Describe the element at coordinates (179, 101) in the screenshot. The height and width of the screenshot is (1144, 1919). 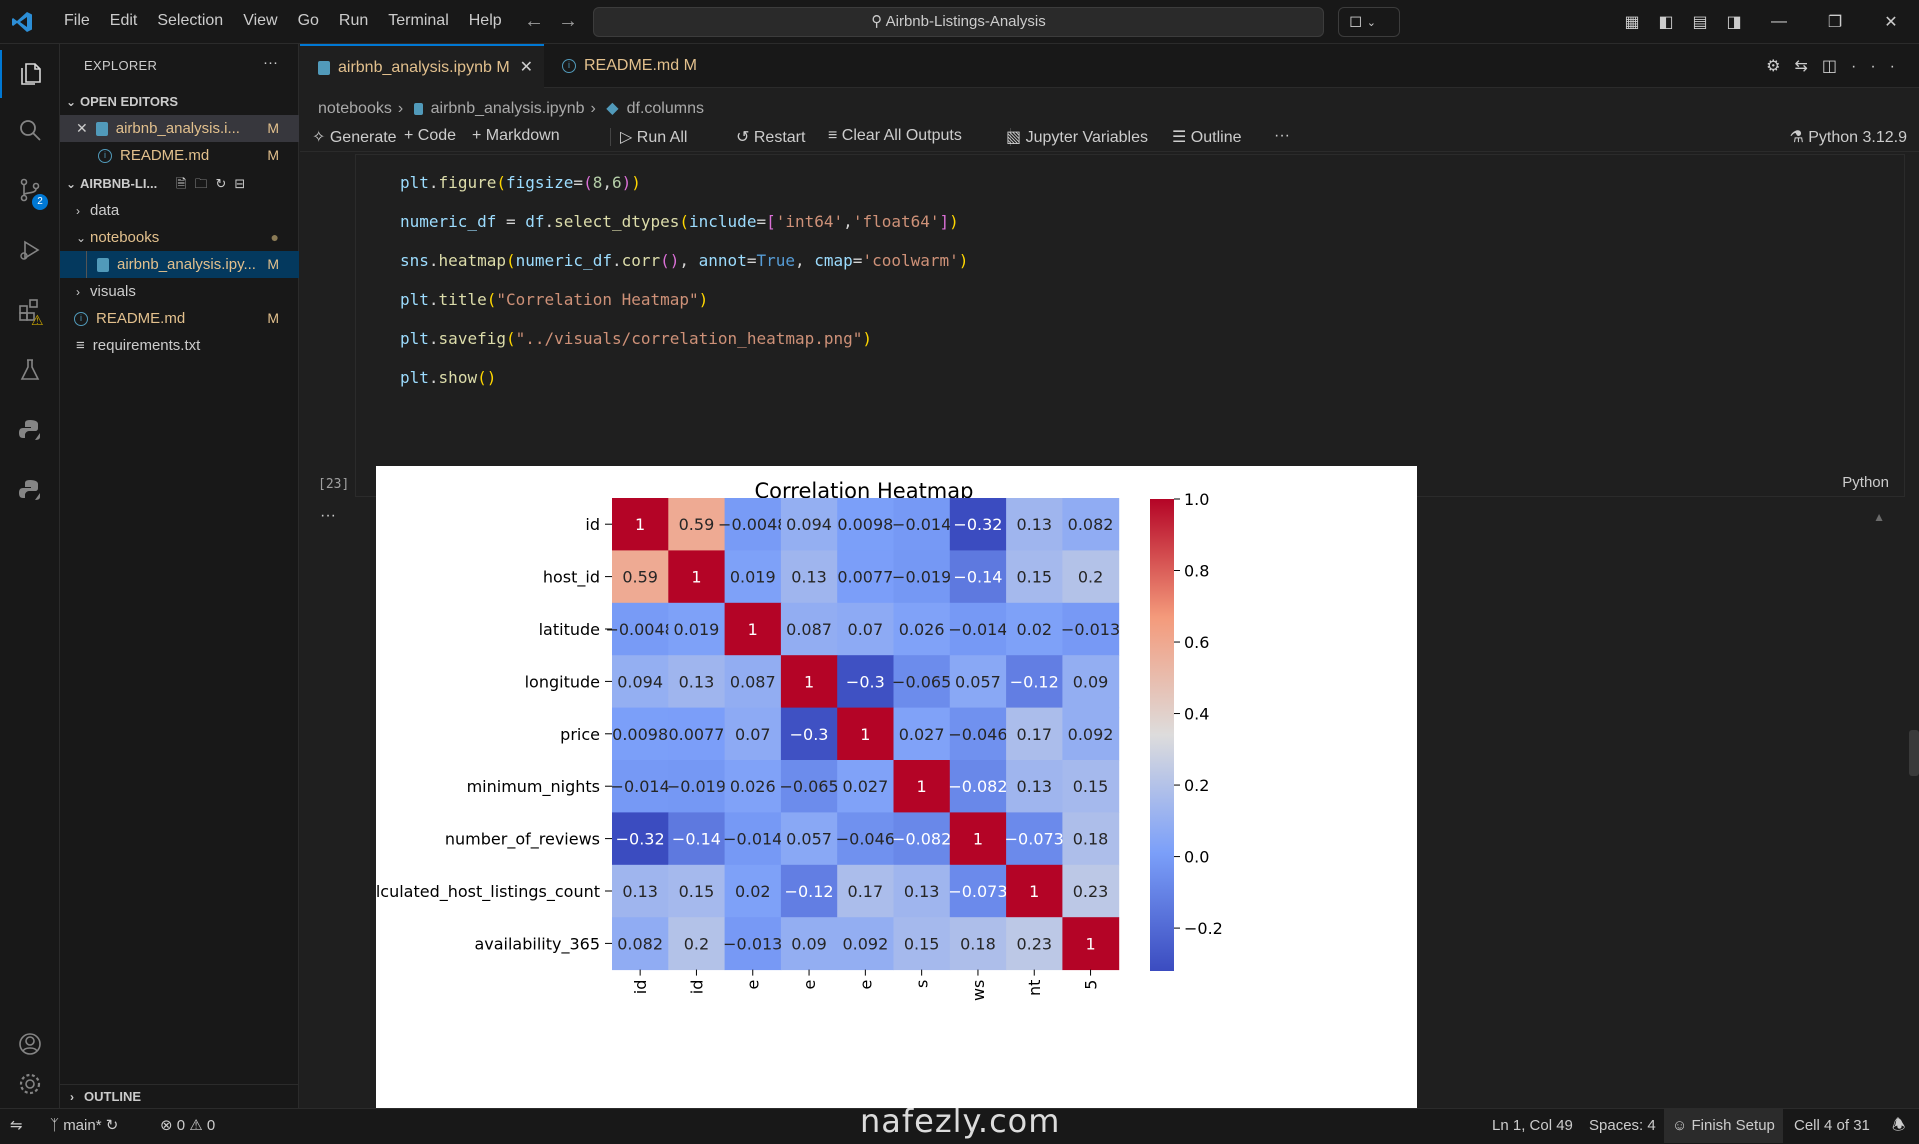
I see `open-editors-header: ⌄ OPEN EDITORS` at that location.